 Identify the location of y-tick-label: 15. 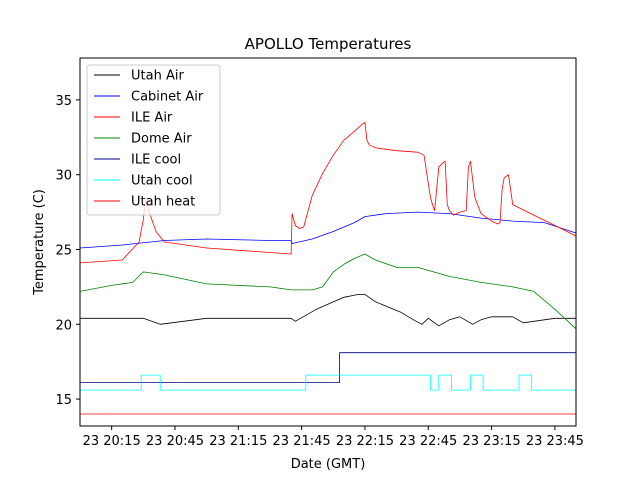
(63, 400).